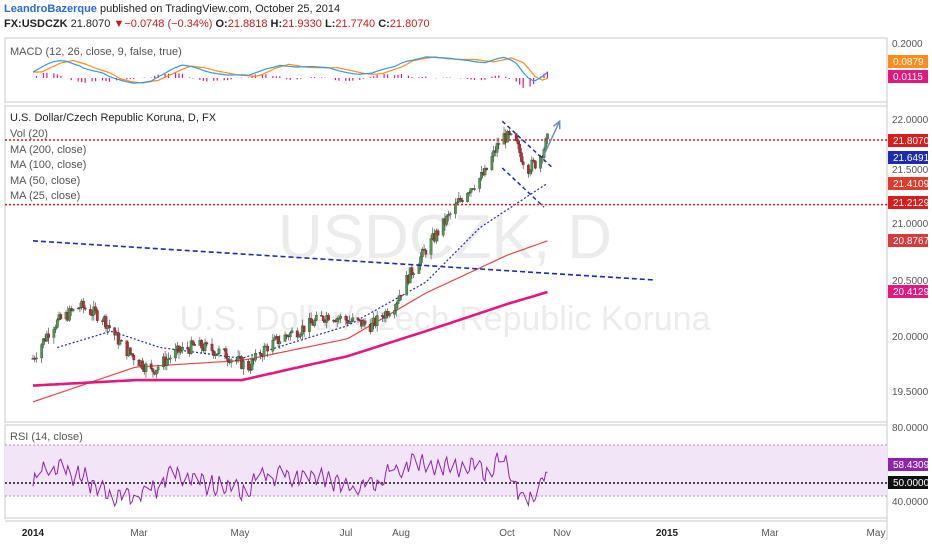 The height and width of the screenshot is (550, 932). What do you see at coordinates (36, 24) in the screenshot?
I see `symbol-label: FX:USDCZK` at bounding box center [36, 24].